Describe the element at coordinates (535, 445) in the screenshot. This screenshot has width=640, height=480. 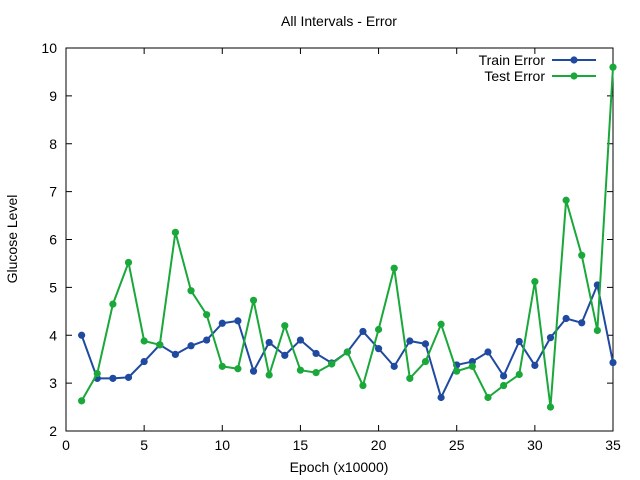
I see `x-tick-label: 30` at that location.